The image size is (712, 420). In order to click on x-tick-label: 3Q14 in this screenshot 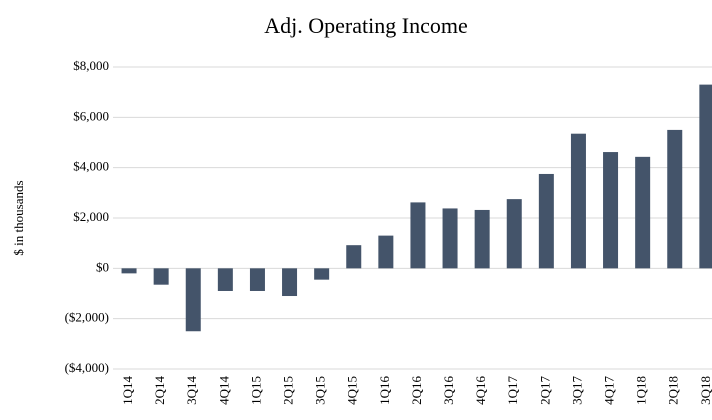, I will do `click(191, 390)`.